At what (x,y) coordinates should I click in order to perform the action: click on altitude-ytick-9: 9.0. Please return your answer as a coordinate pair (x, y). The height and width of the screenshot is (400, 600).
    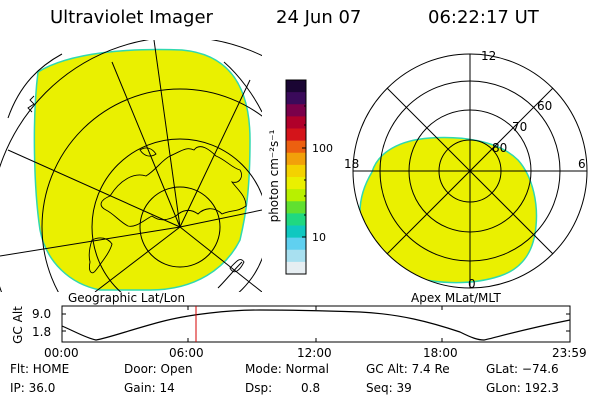
    Looking at the image, I should click on (41, 314).